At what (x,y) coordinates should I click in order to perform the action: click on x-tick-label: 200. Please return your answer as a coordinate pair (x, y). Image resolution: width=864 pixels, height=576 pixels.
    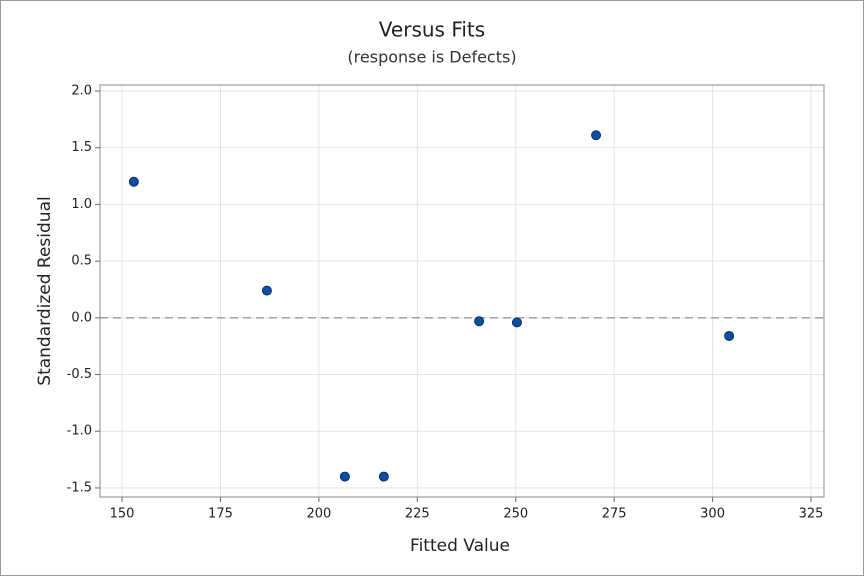
    Looking at the image, I should click on (318, 514).